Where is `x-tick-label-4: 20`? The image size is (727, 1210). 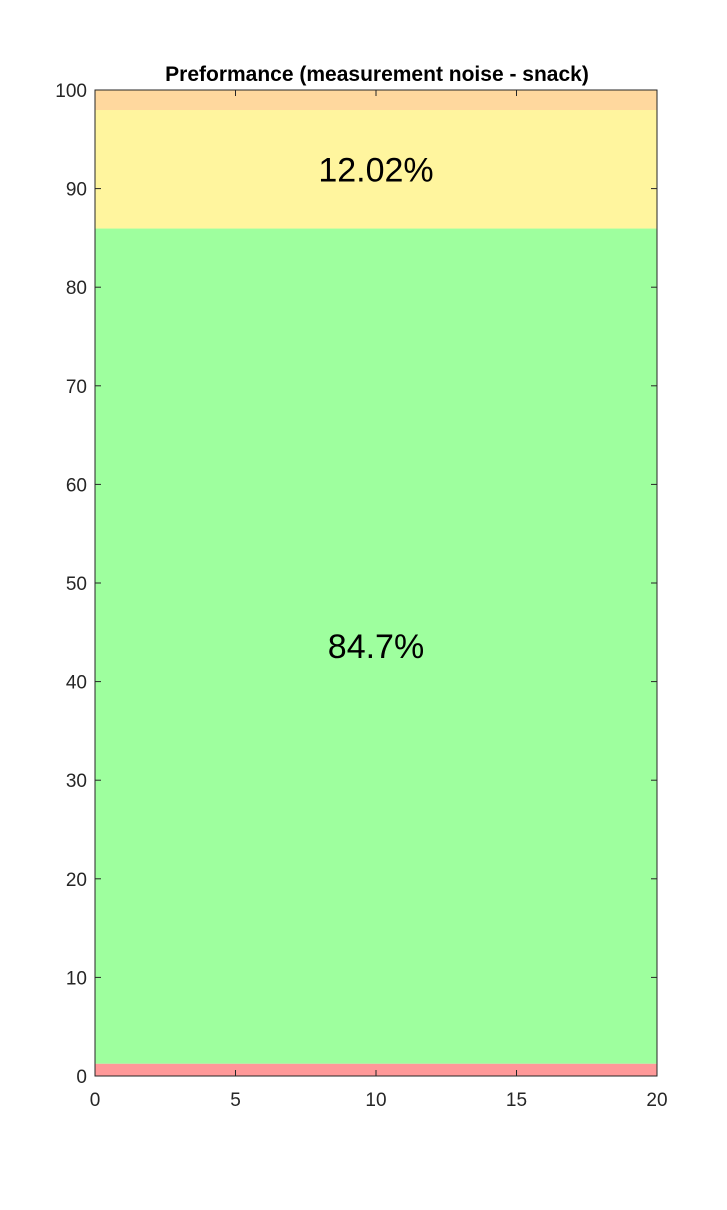 x-tick-label-4: 20 is located at coordinates (656, 1100).